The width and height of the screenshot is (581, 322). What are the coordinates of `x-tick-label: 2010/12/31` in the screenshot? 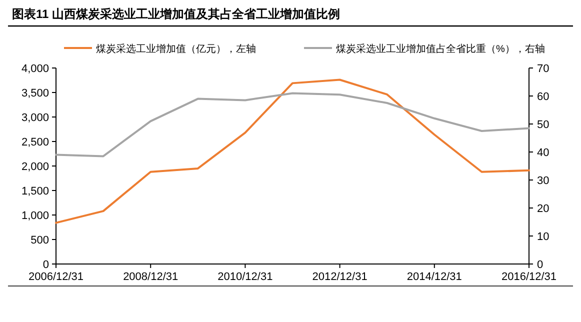 It's located at (245, 277).